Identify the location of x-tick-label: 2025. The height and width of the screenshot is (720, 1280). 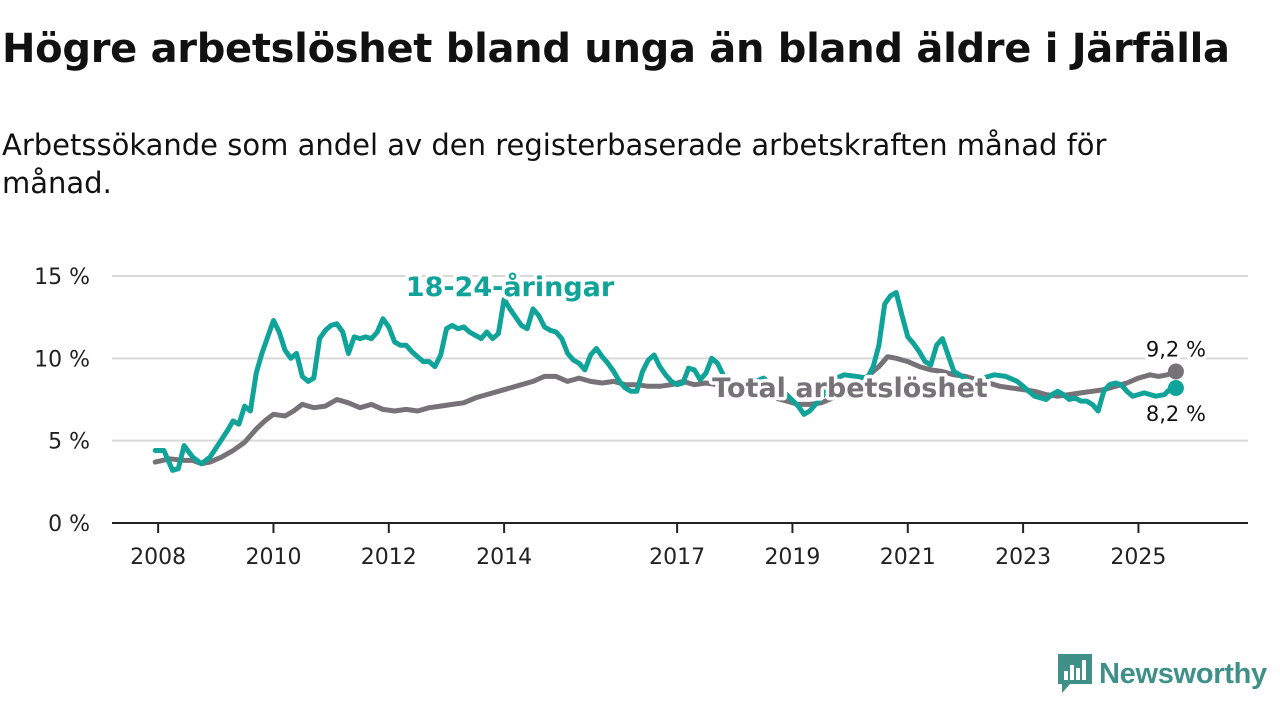
(1138, 557).